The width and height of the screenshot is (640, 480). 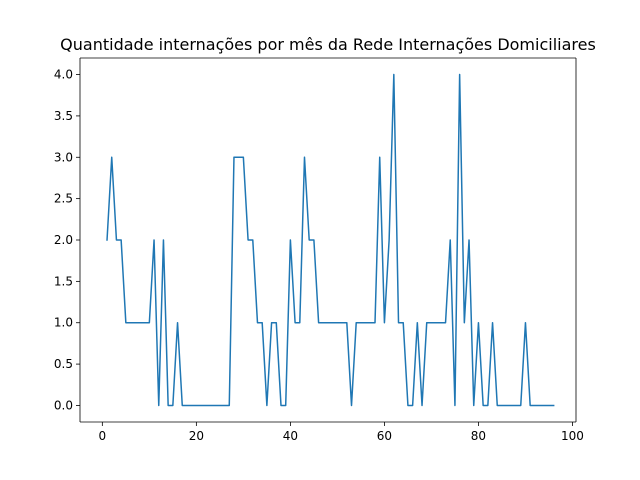 I want to click on y-tick-label: 1.5, so click(x=63, y=281).